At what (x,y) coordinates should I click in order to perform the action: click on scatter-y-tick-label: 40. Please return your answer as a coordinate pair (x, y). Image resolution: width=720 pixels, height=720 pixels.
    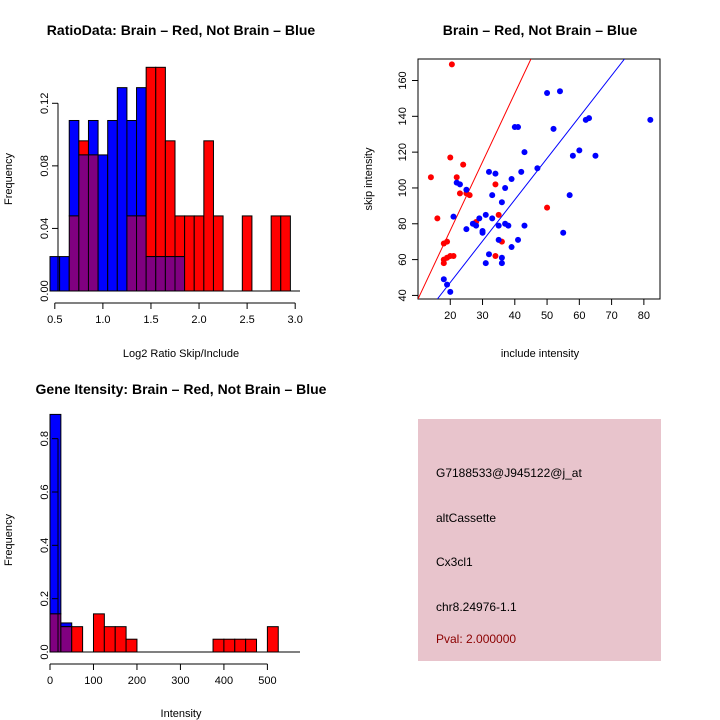
    Looking at the image, I should click on (403, 295).